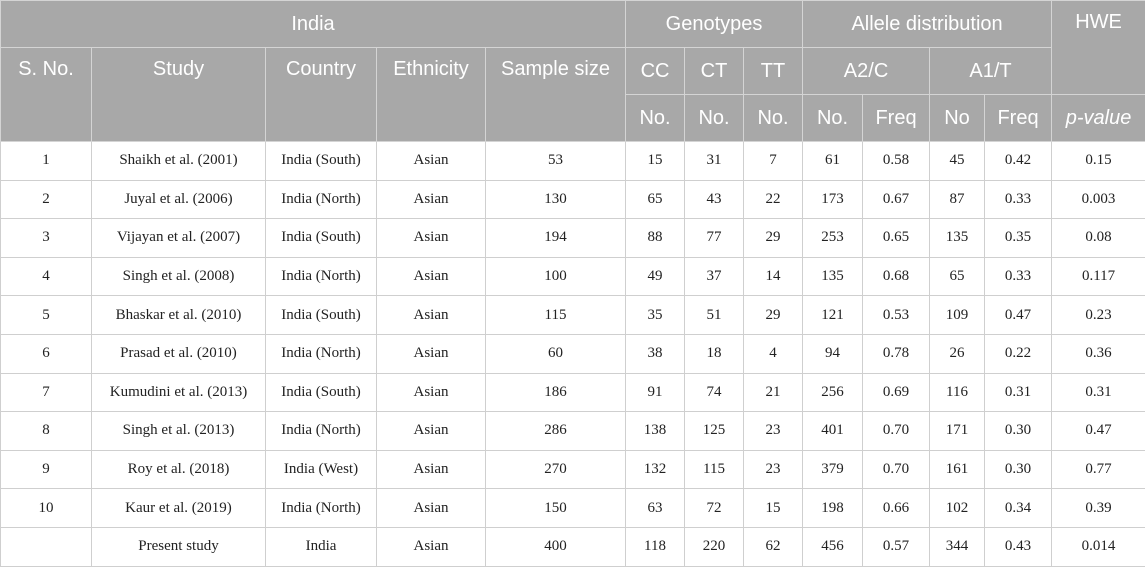 The width and height of the screenshot is (1145, 567). What do you see at coordinates (555, 94) in the screenshot?
I see `header-sample-size: Sample size` at bounding box center [555, 94].